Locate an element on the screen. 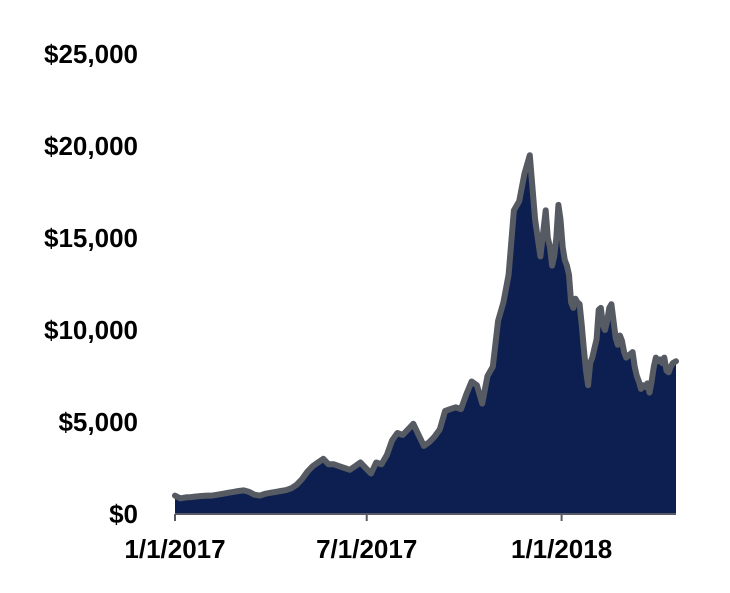  x-tick-label-2018-01: 1/1/2018 is located at coordinates (561, 549).